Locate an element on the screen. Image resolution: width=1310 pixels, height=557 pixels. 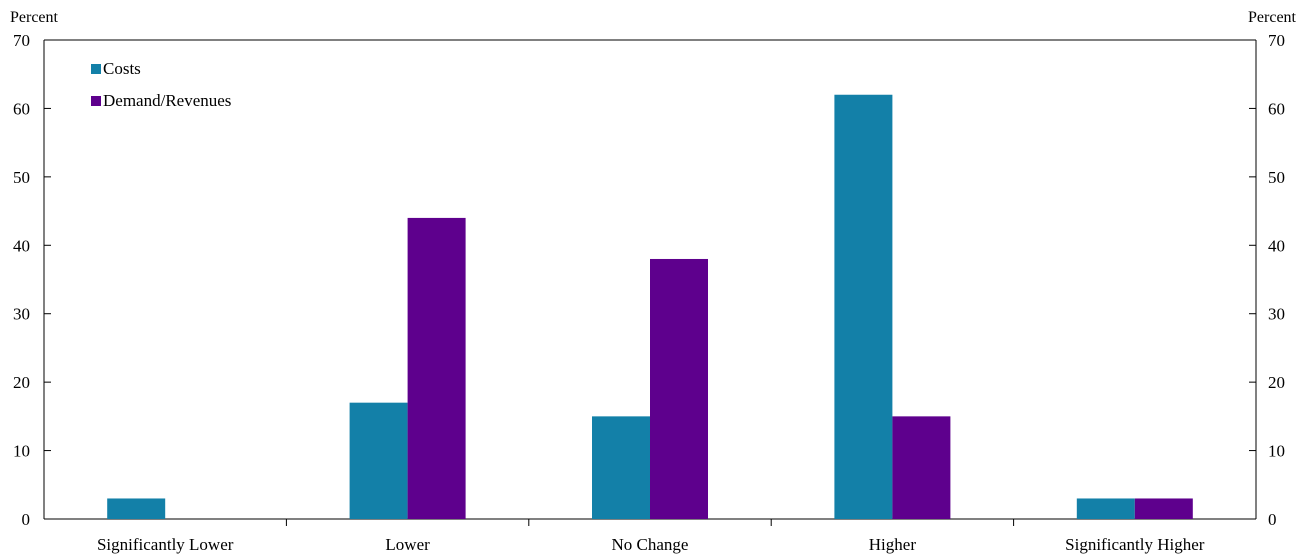
right-y-tick-label: 30 is located at coordinates (1276, 314).